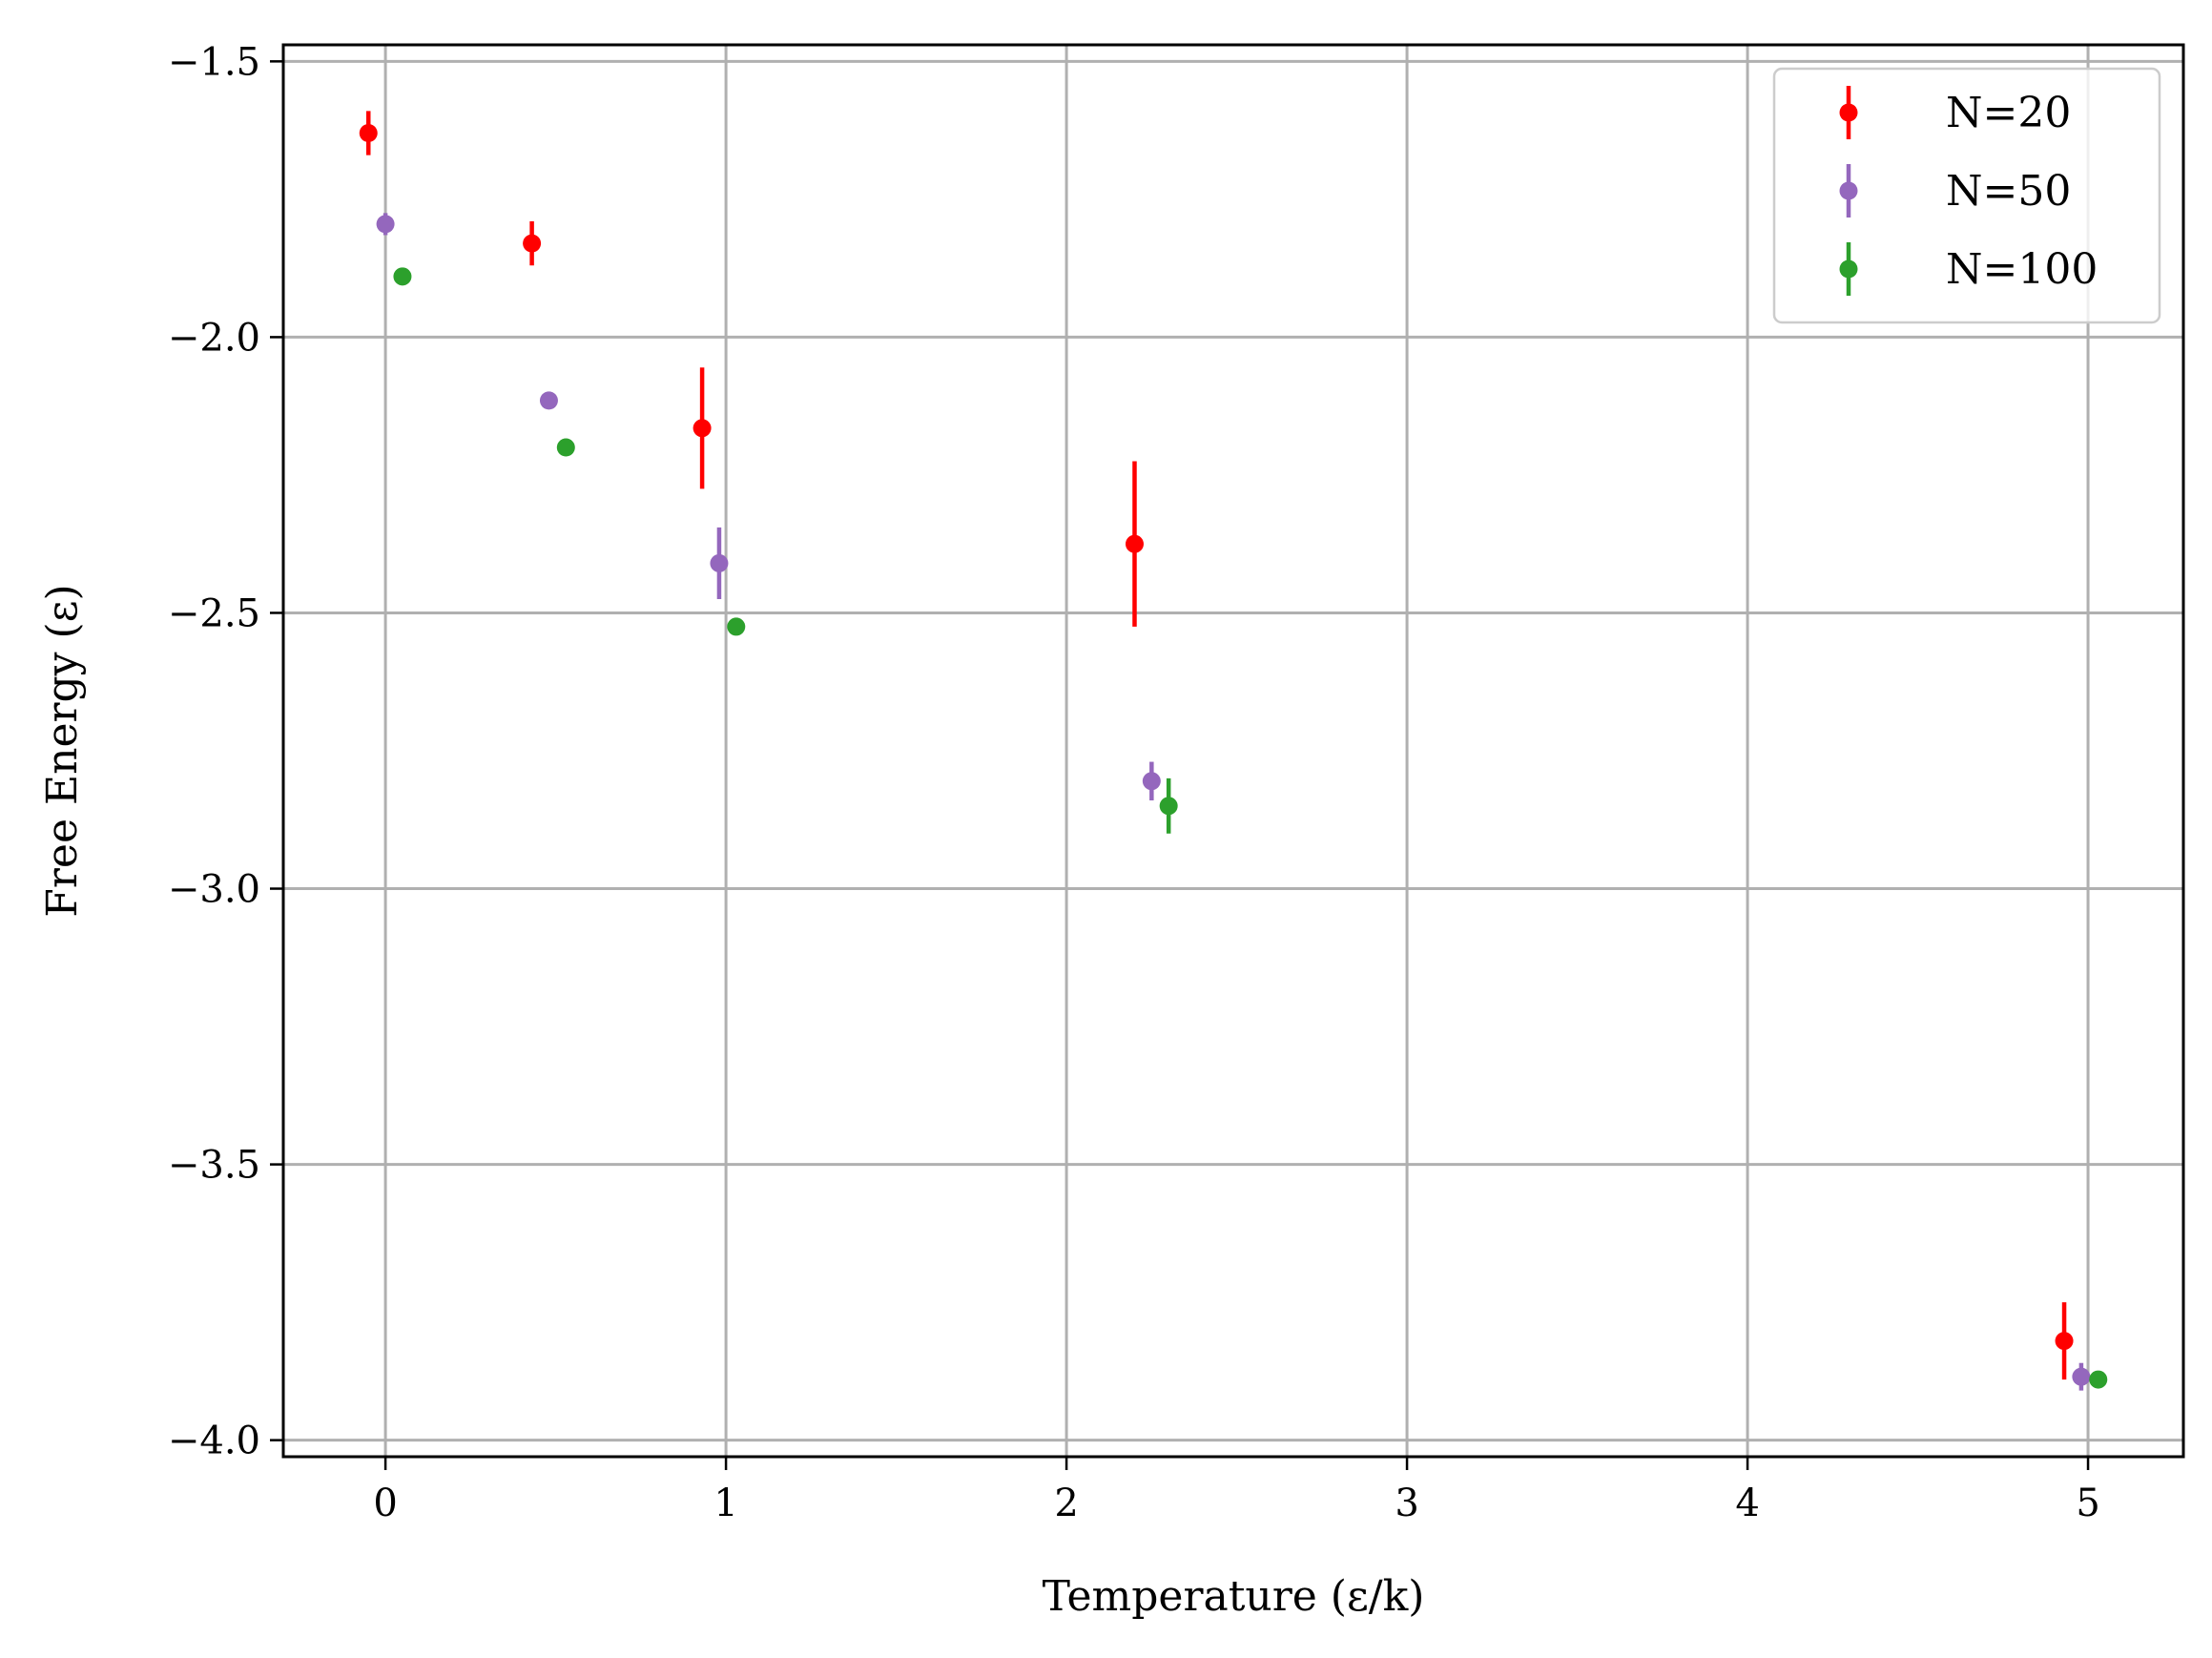 Image resolution: width=2212 pixels, height=1658 pixels. Describe the element at coordinates (1406, 1503) in the screenshot. I see `x-tick-label: 3` at that location.